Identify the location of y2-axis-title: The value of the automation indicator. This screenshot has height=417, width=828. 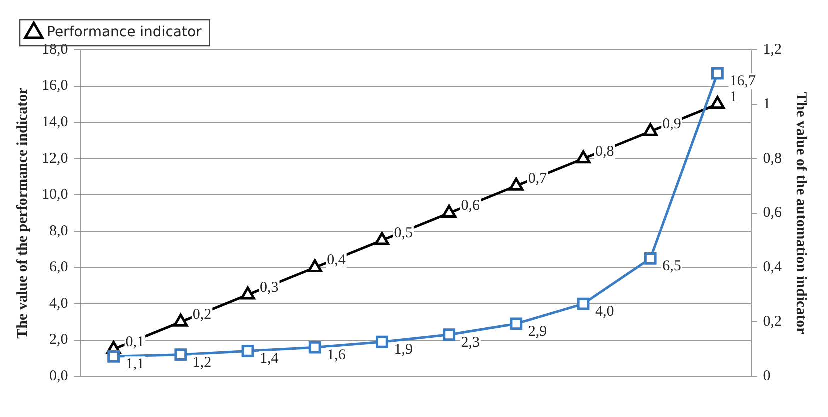
(801, 213).